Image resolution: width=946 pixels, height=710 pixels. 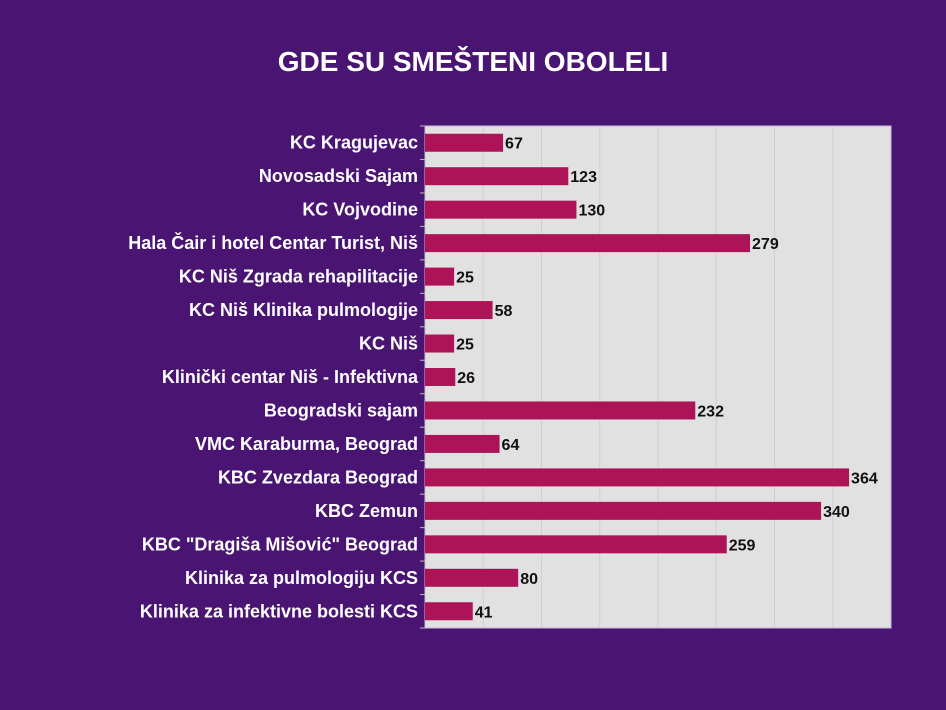 I want to click on data-label: 58, so click(x=504, y=311).